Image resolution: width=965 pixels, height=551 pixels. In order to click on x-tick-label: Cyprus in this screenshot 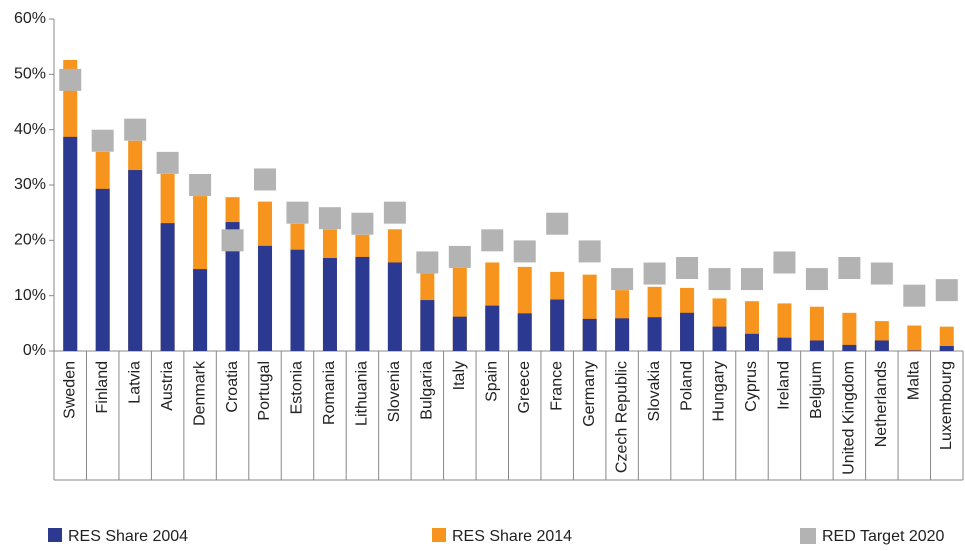, I will do `click(751, 386)`.